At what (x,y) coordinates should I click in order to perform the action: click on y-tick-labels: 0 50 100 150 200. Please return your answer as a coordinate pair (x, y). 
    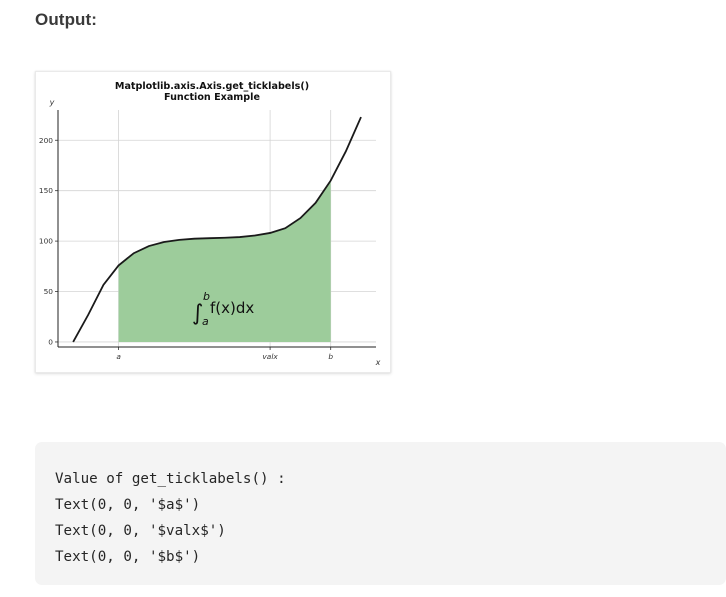
    Looking at the image, I should click on (46, 241).